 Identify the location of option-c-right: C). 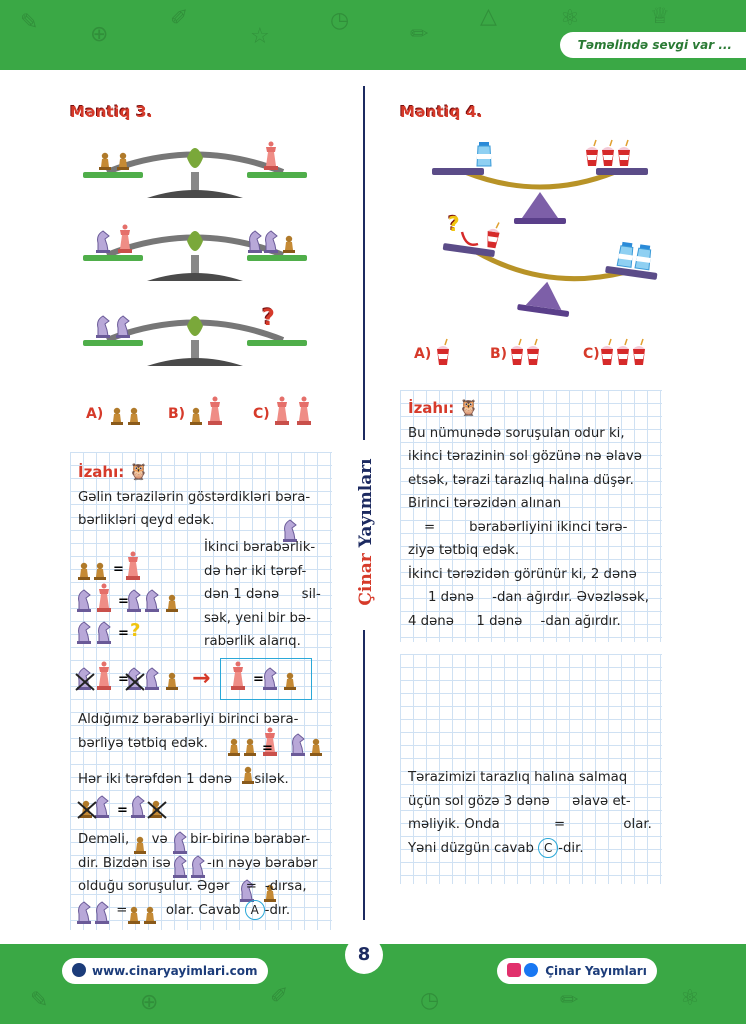
(591, 354).